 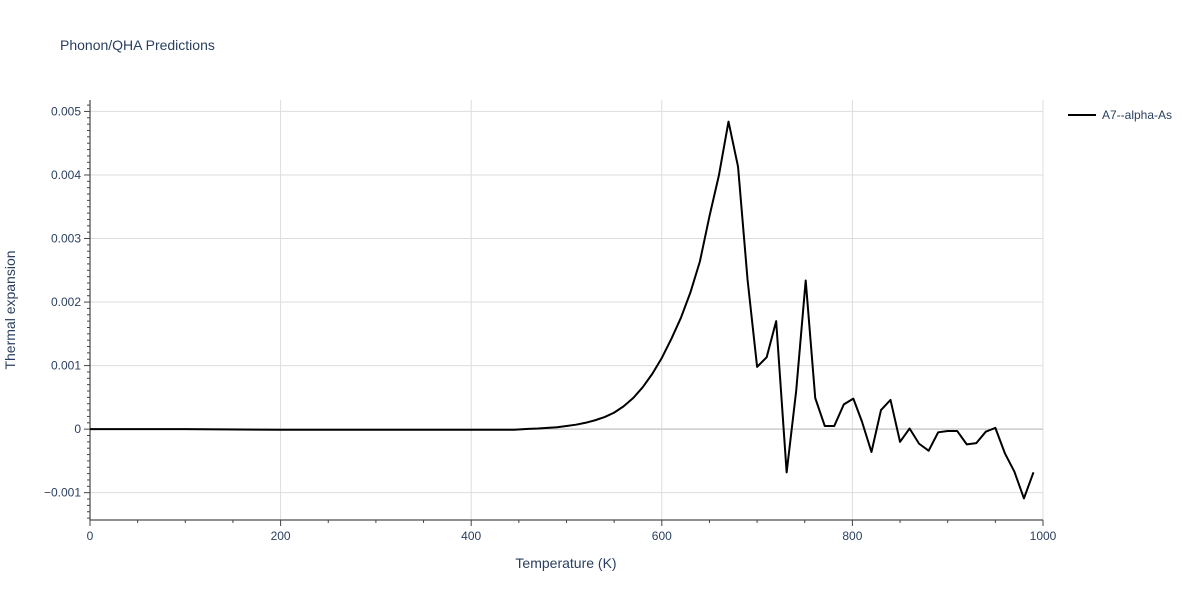 I want to click on y-tick-label: 0.001, so click(x=66, y=366).